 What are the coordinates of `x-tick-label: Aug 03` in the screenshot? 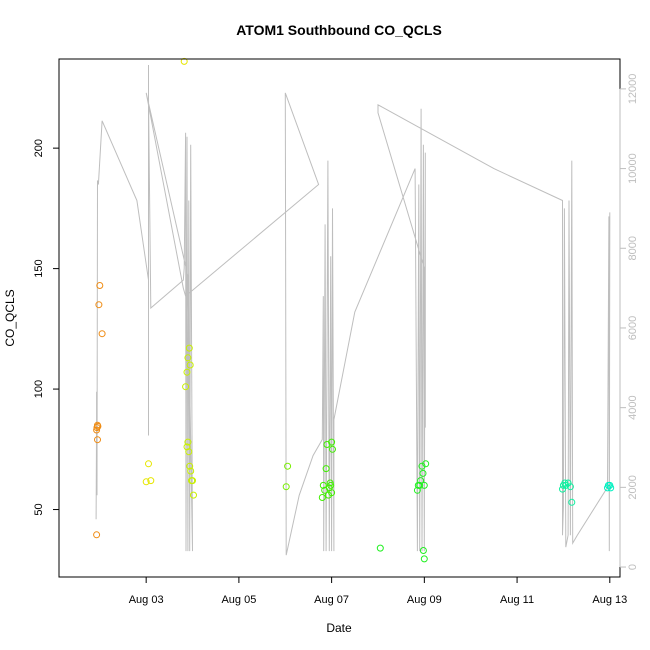 It's located at (146, 600).